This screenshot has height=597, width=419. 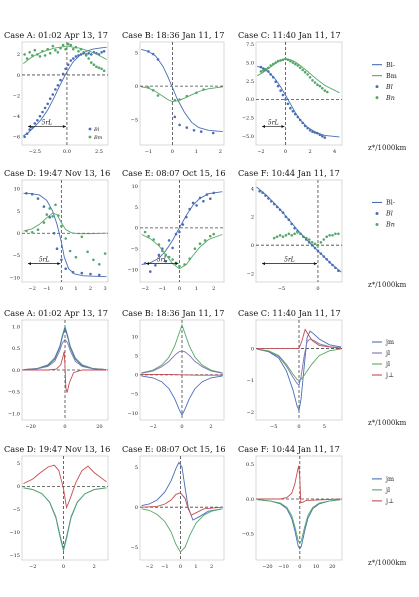 I want to click on series-line-red, so click(x=65, y=372).